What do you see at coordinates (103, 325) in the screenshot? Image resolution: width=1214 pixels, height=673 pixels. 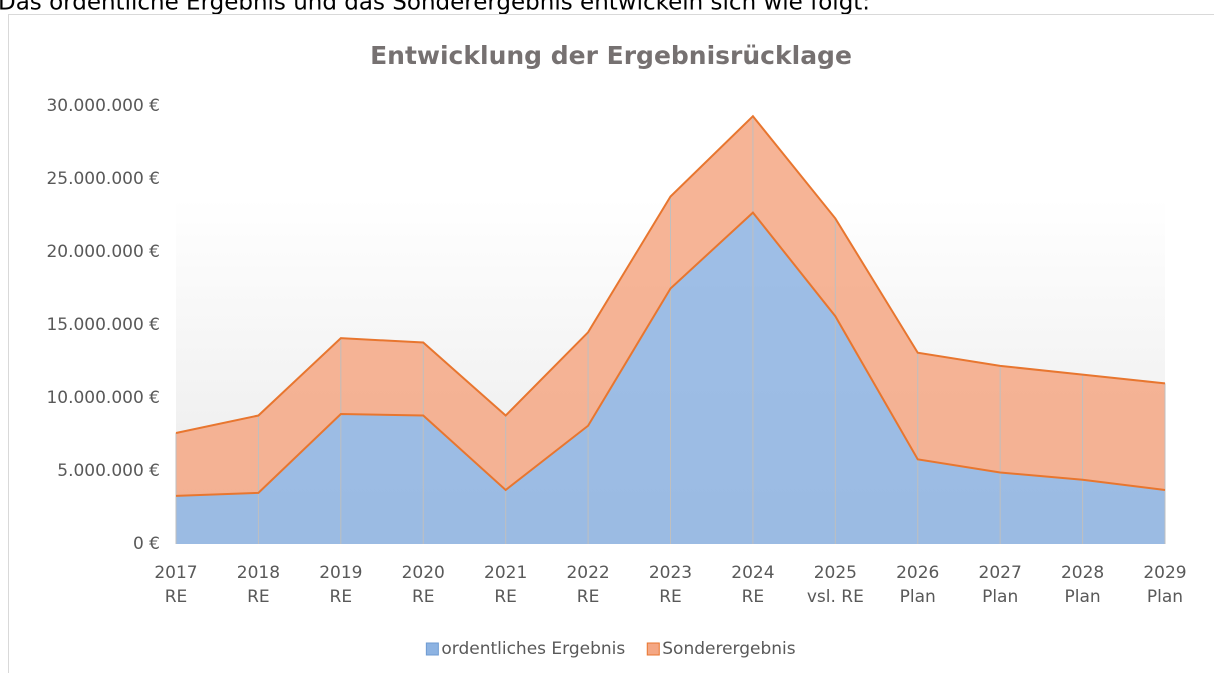 I see `y-tick-label: 15.000.000 €` at bounding box center [103, 325].